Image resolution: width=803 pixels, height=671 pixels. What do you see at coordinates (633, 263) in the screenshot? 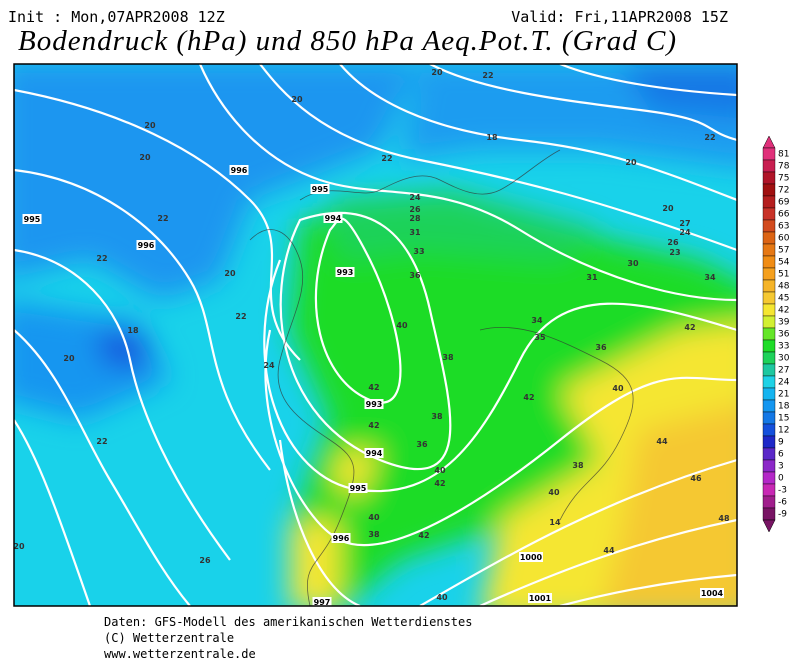
I see `contour-label: 30` at bounding box center [633, 263].